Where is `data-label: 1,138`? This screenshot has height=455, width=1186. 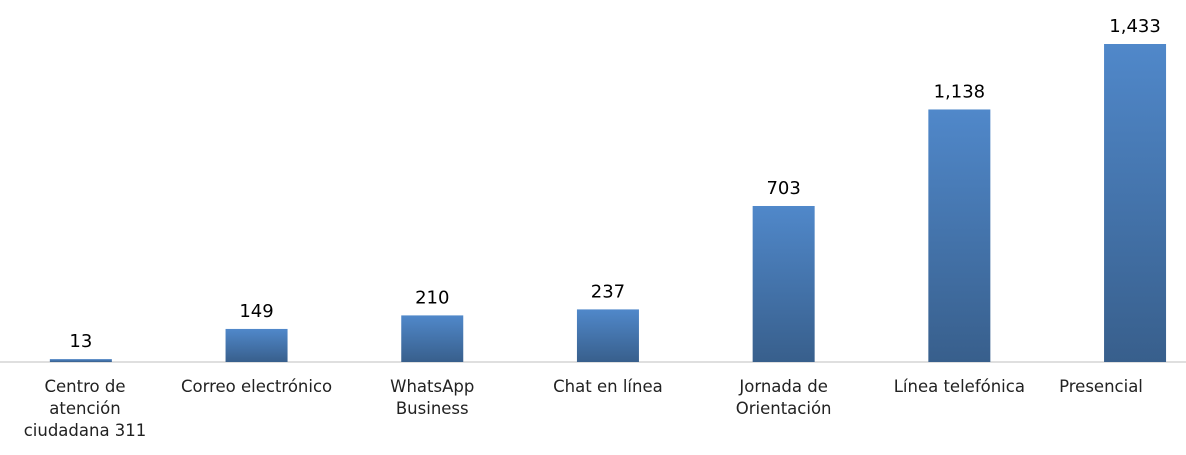 data-label: 1,138 is located at coordinates (960, 91).